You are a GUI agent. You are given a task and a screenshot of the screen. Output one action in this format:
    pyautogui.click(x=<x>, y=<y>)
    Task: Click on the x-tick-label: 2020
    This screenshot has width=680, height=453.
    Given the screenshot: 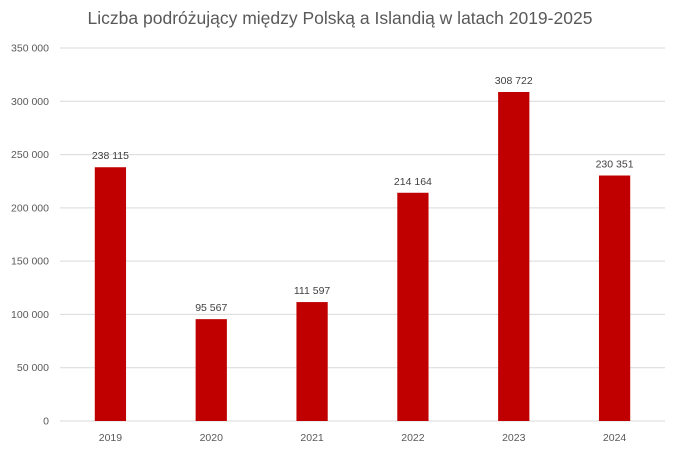 What is the action you would take?
    pyautogui.click(x=212, y=438)
    